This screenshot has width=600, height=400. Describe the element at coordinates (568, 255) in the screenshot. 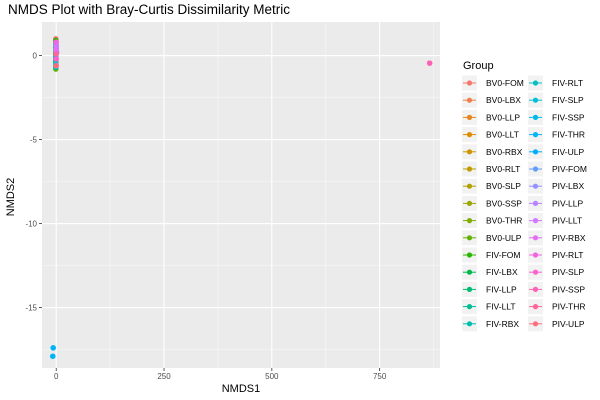

I see `legend-label: PIV-RLT` at that location.